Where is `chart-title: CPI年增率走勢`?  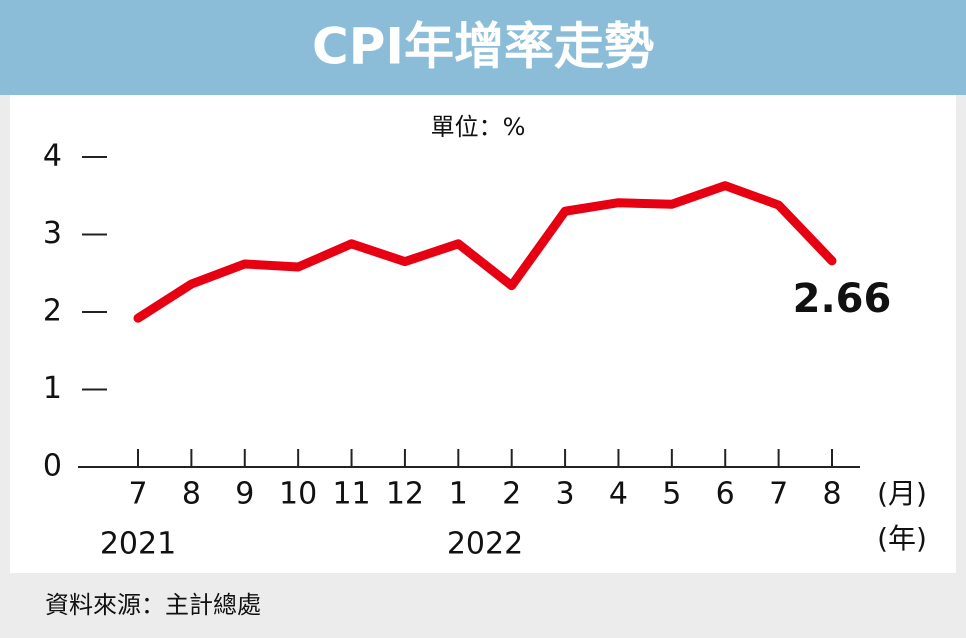 chart-title: CPI年增率走勢 is located at coordinates (483, 47).